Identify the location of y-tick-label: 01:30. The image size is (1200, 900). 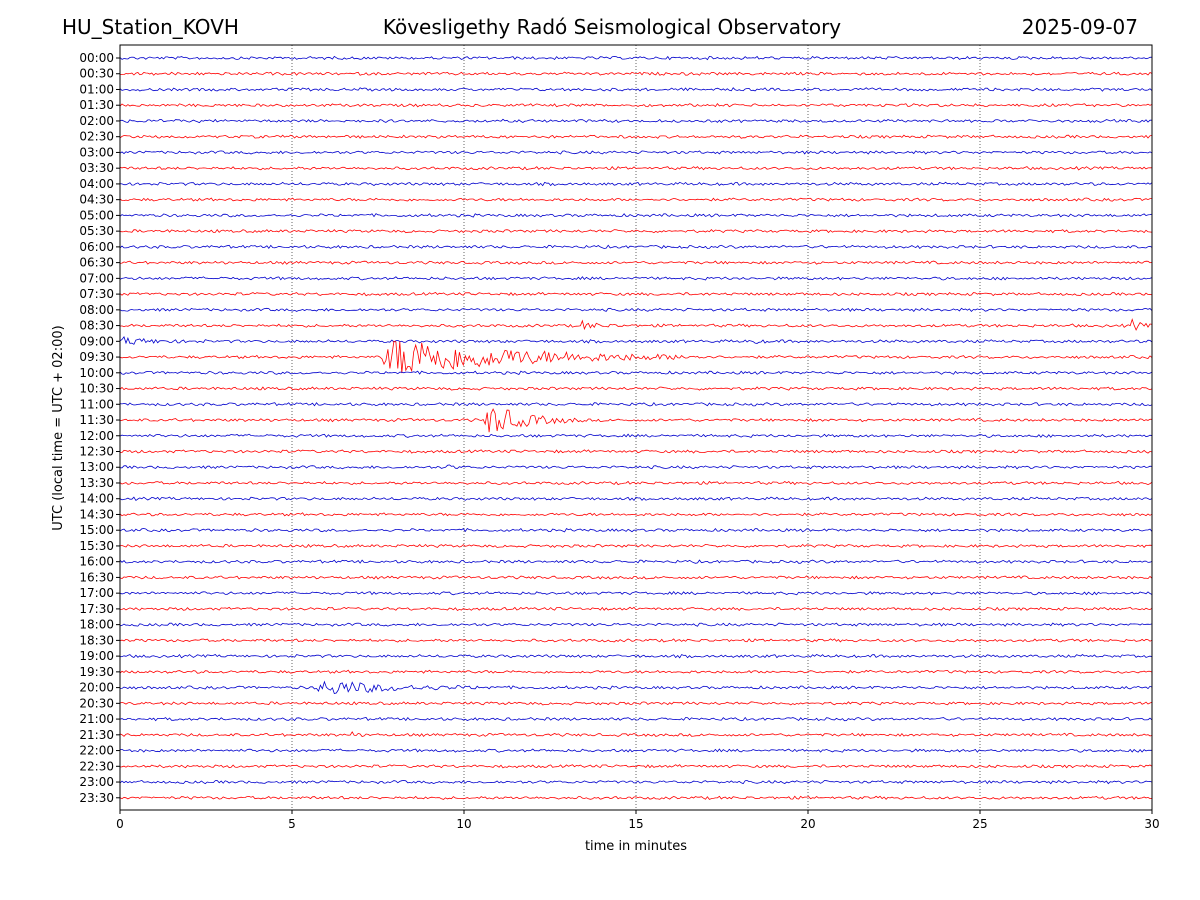
(96, 105).